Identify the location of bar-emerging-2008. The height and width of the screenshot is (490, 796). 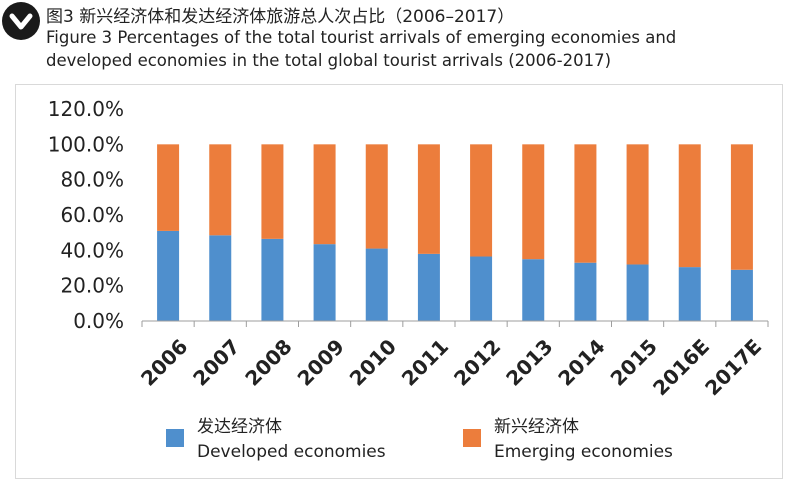
(272, 191).